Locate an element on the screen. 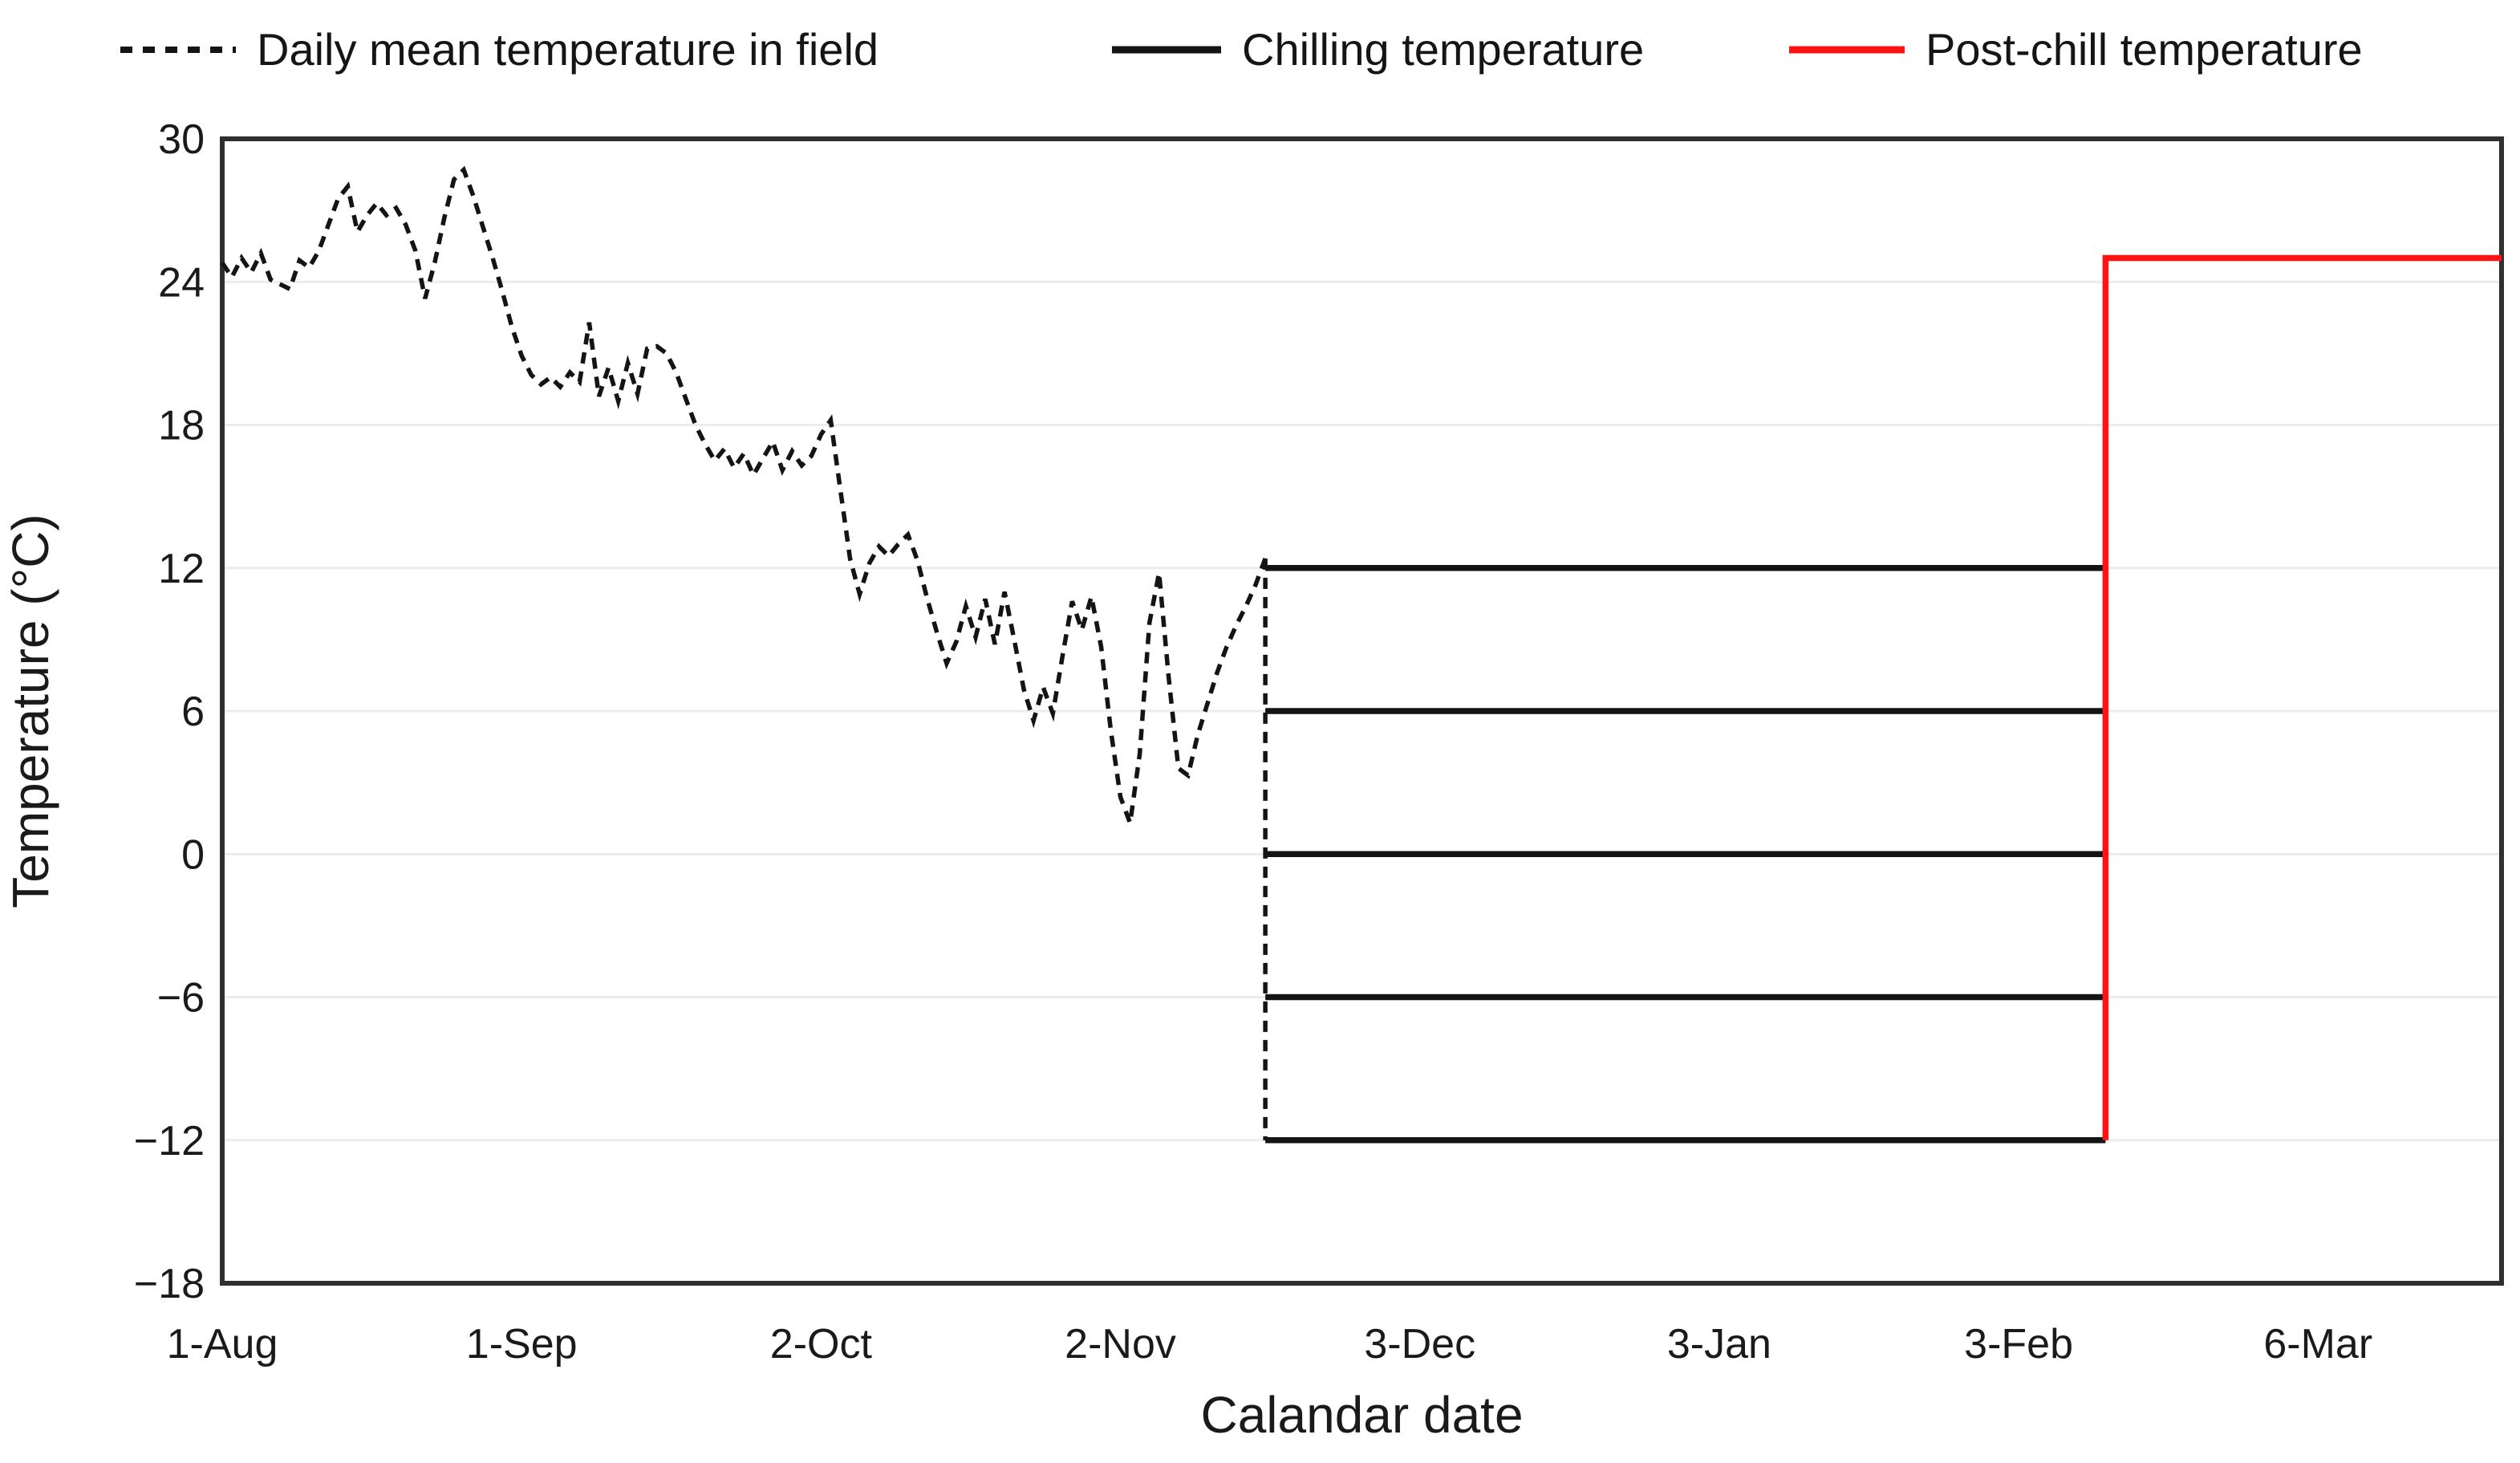 The height and width of the screenshot is (1463, 2520). y-tick-label: 0 is located at coordinates (193, 854).